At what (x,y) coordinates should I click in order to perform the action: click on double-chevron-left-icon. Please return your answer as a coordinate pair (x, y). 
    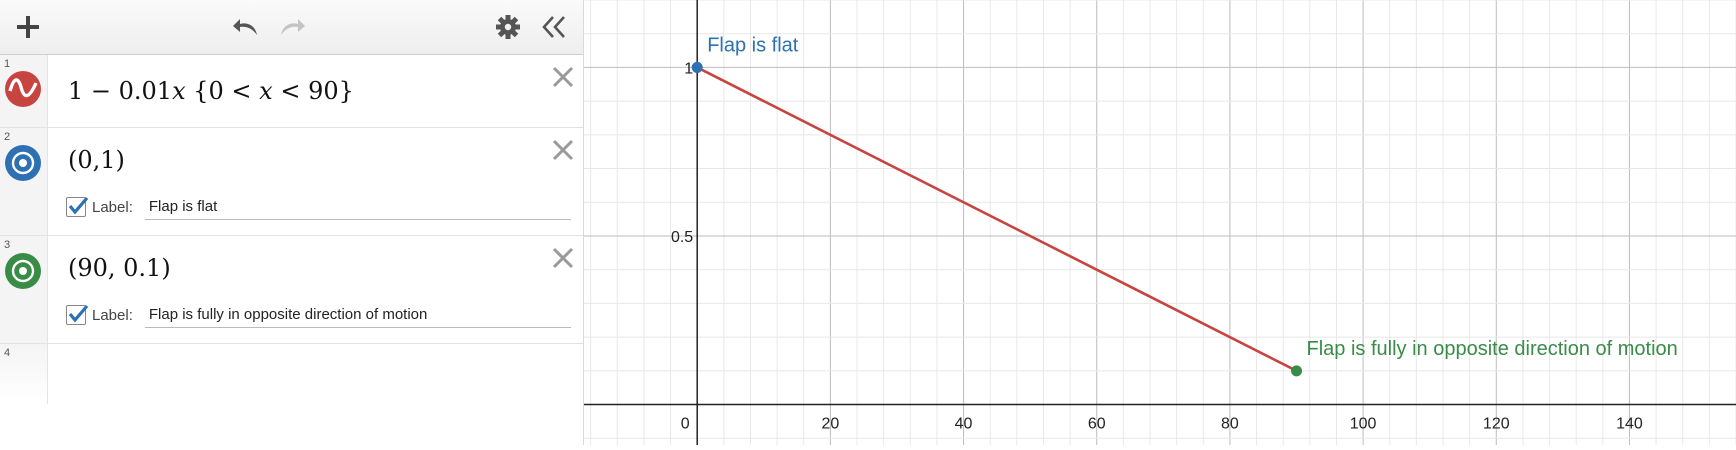
    Looking at the image, I should click on (553, 27).